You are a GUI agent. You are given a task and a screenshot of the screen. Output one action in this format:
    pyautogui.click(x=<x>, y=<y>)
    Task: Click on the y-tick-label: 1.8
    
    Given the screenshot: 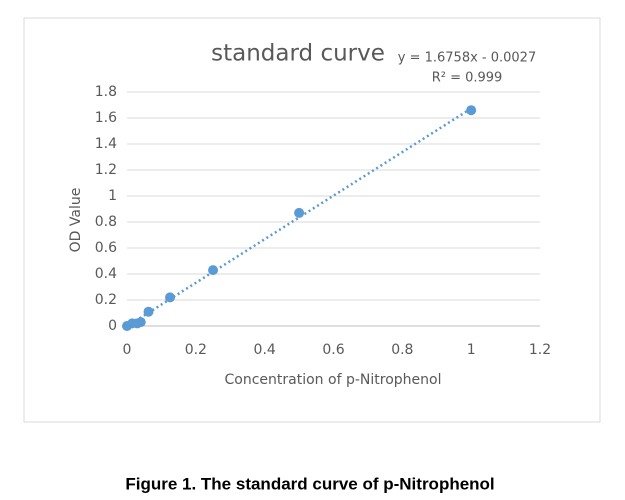 What is the action you would take?
    pyautogui.click(x=106, y=92)
    